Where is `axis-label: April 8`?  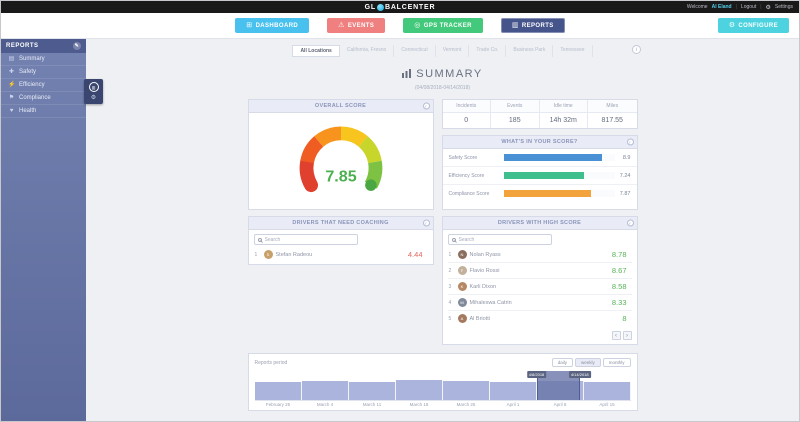
axis-label: April 8 is located at coordinates (560, 404).